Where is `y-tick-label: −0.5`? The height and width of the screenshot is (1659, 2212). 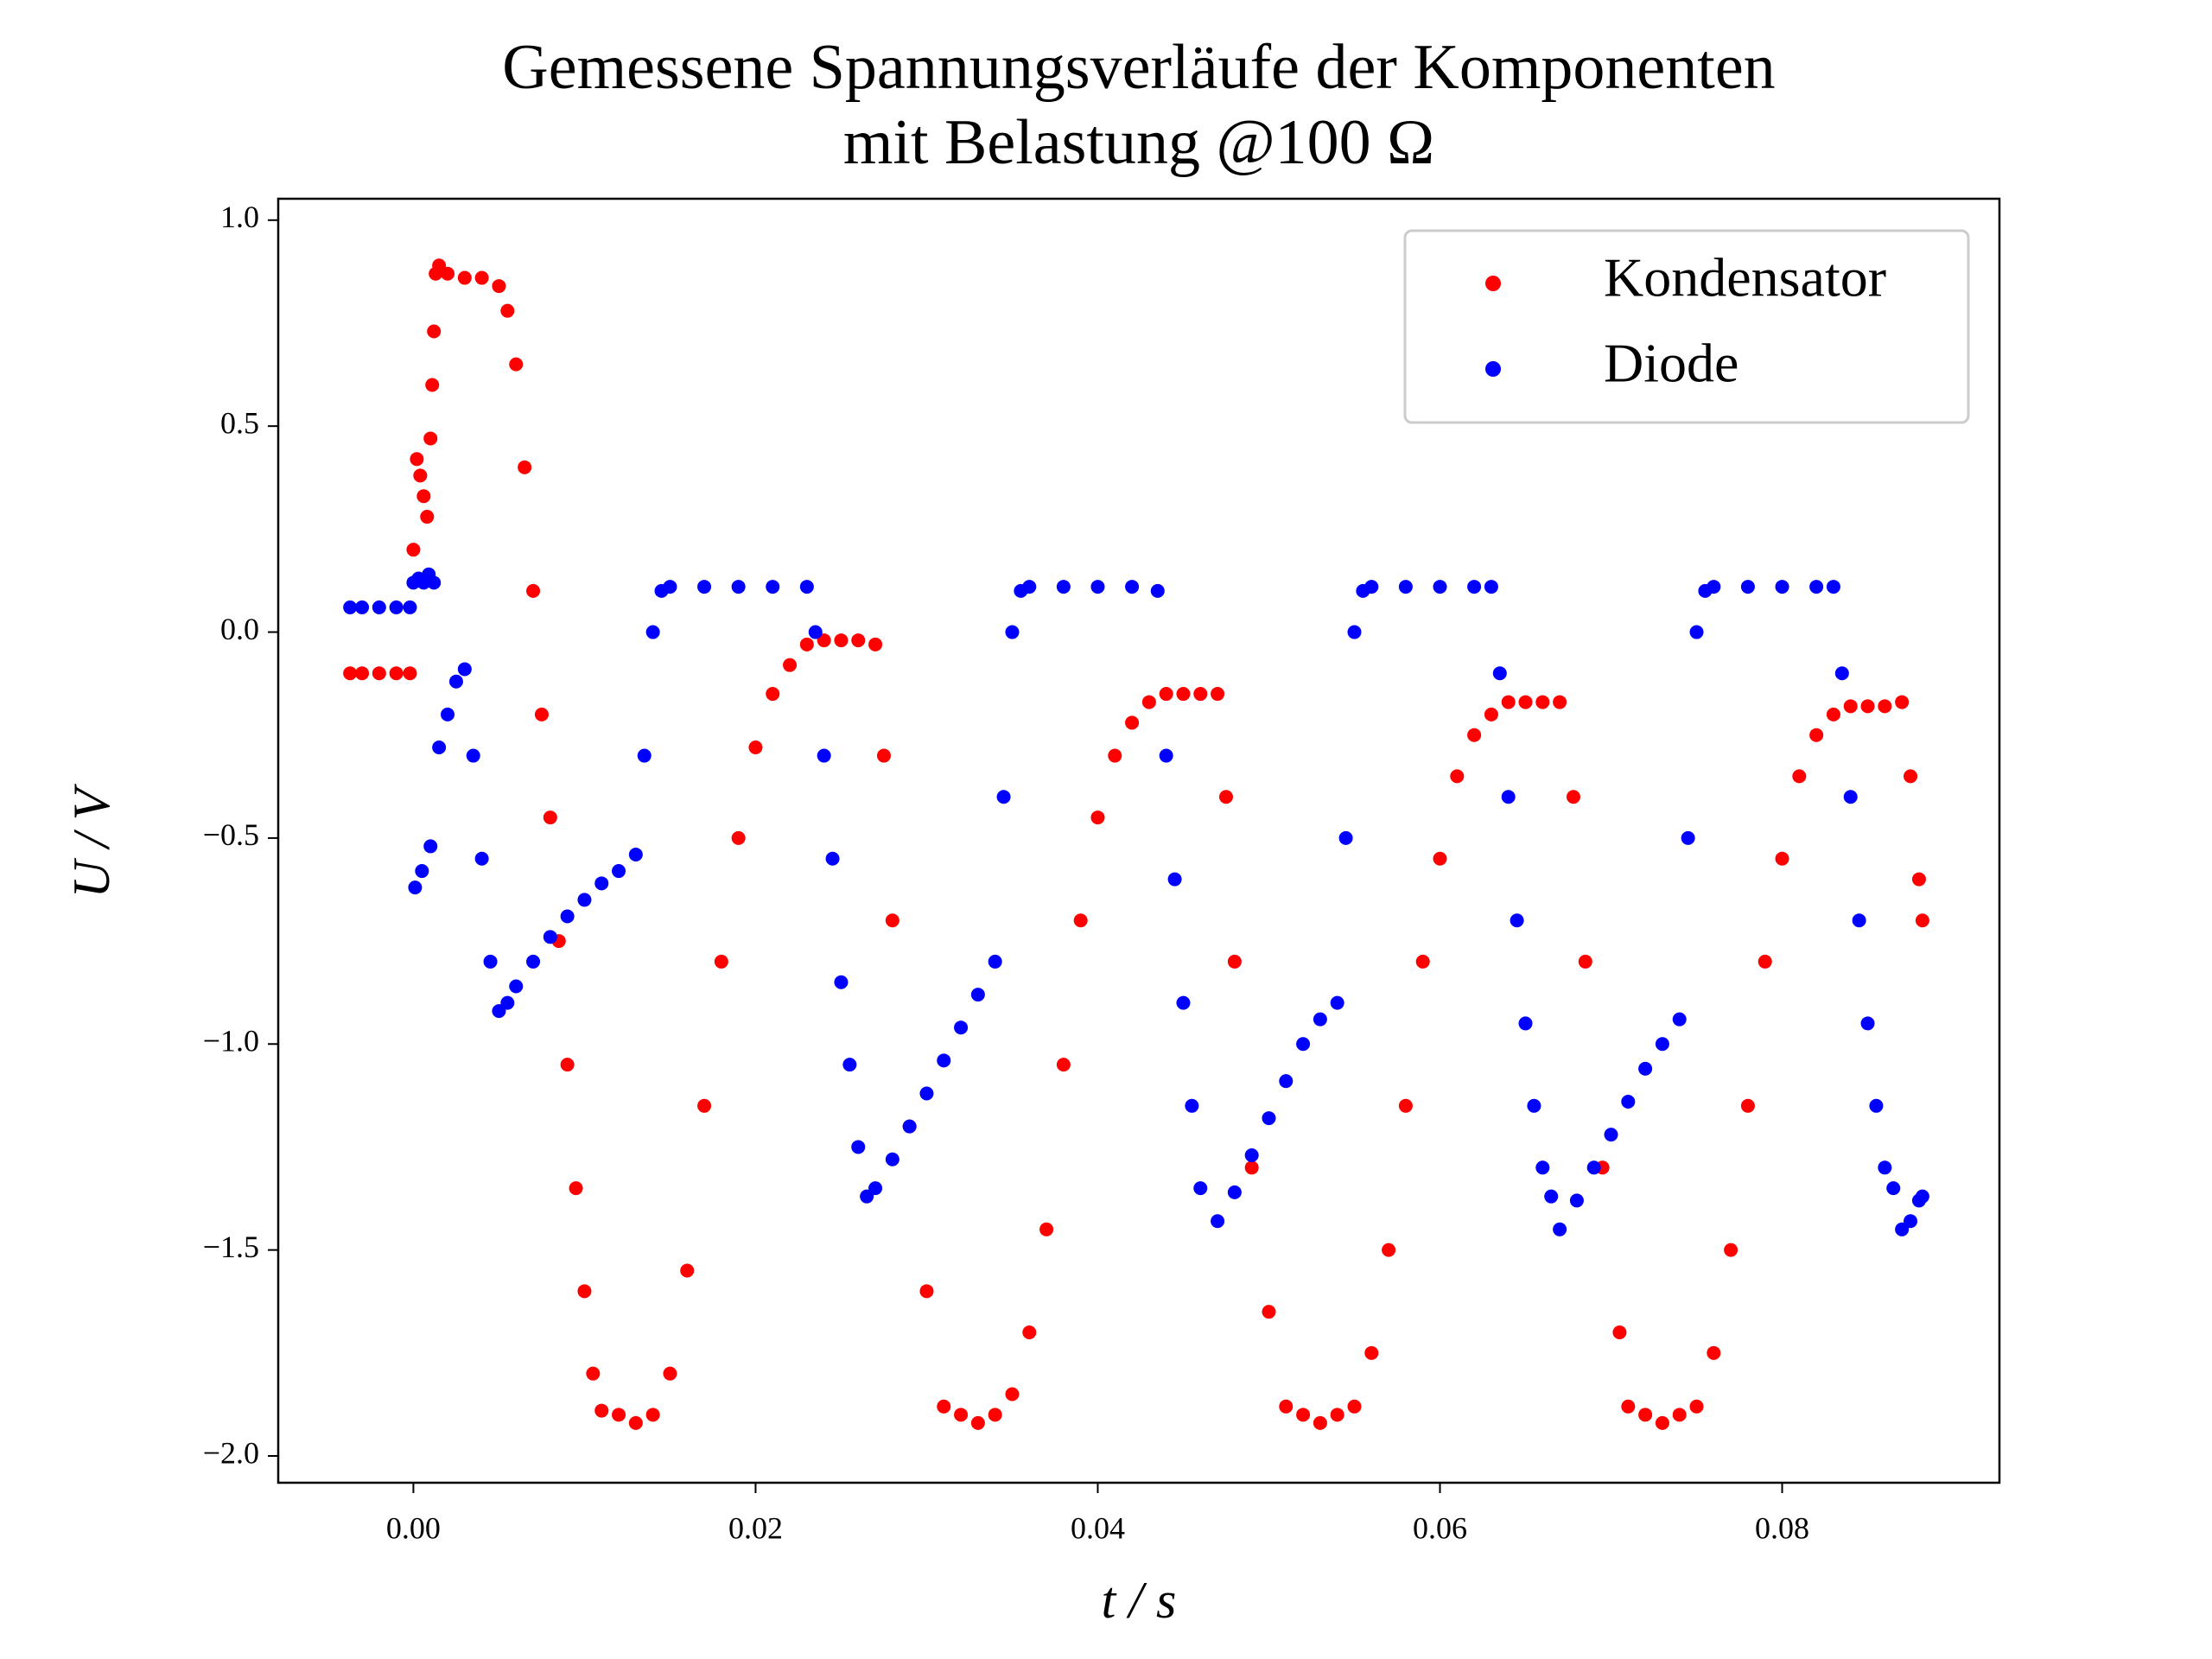
y-tick-label: −0.5 is located at coordinates (231, 834).